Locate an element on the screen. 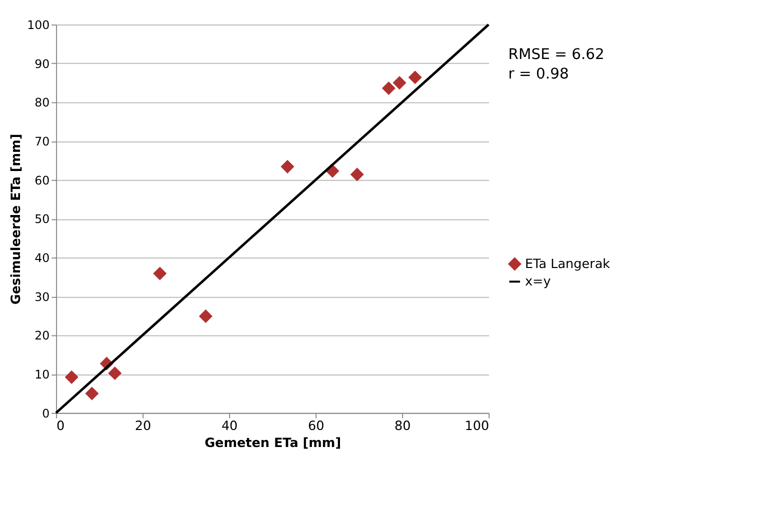  y-tick-label: 60 is located at coordinates (42, 180).